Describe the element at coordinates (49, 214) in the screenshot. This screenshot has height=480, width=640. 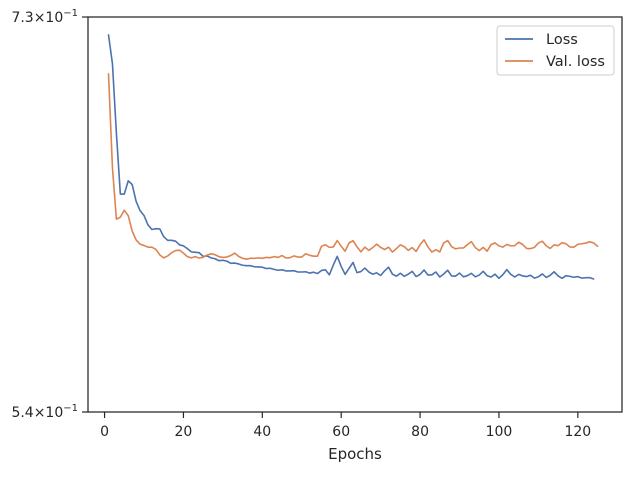
I see `y-axis-ticks: 7.3×10⁻¹ 5.4×10⁻¹` at that location.